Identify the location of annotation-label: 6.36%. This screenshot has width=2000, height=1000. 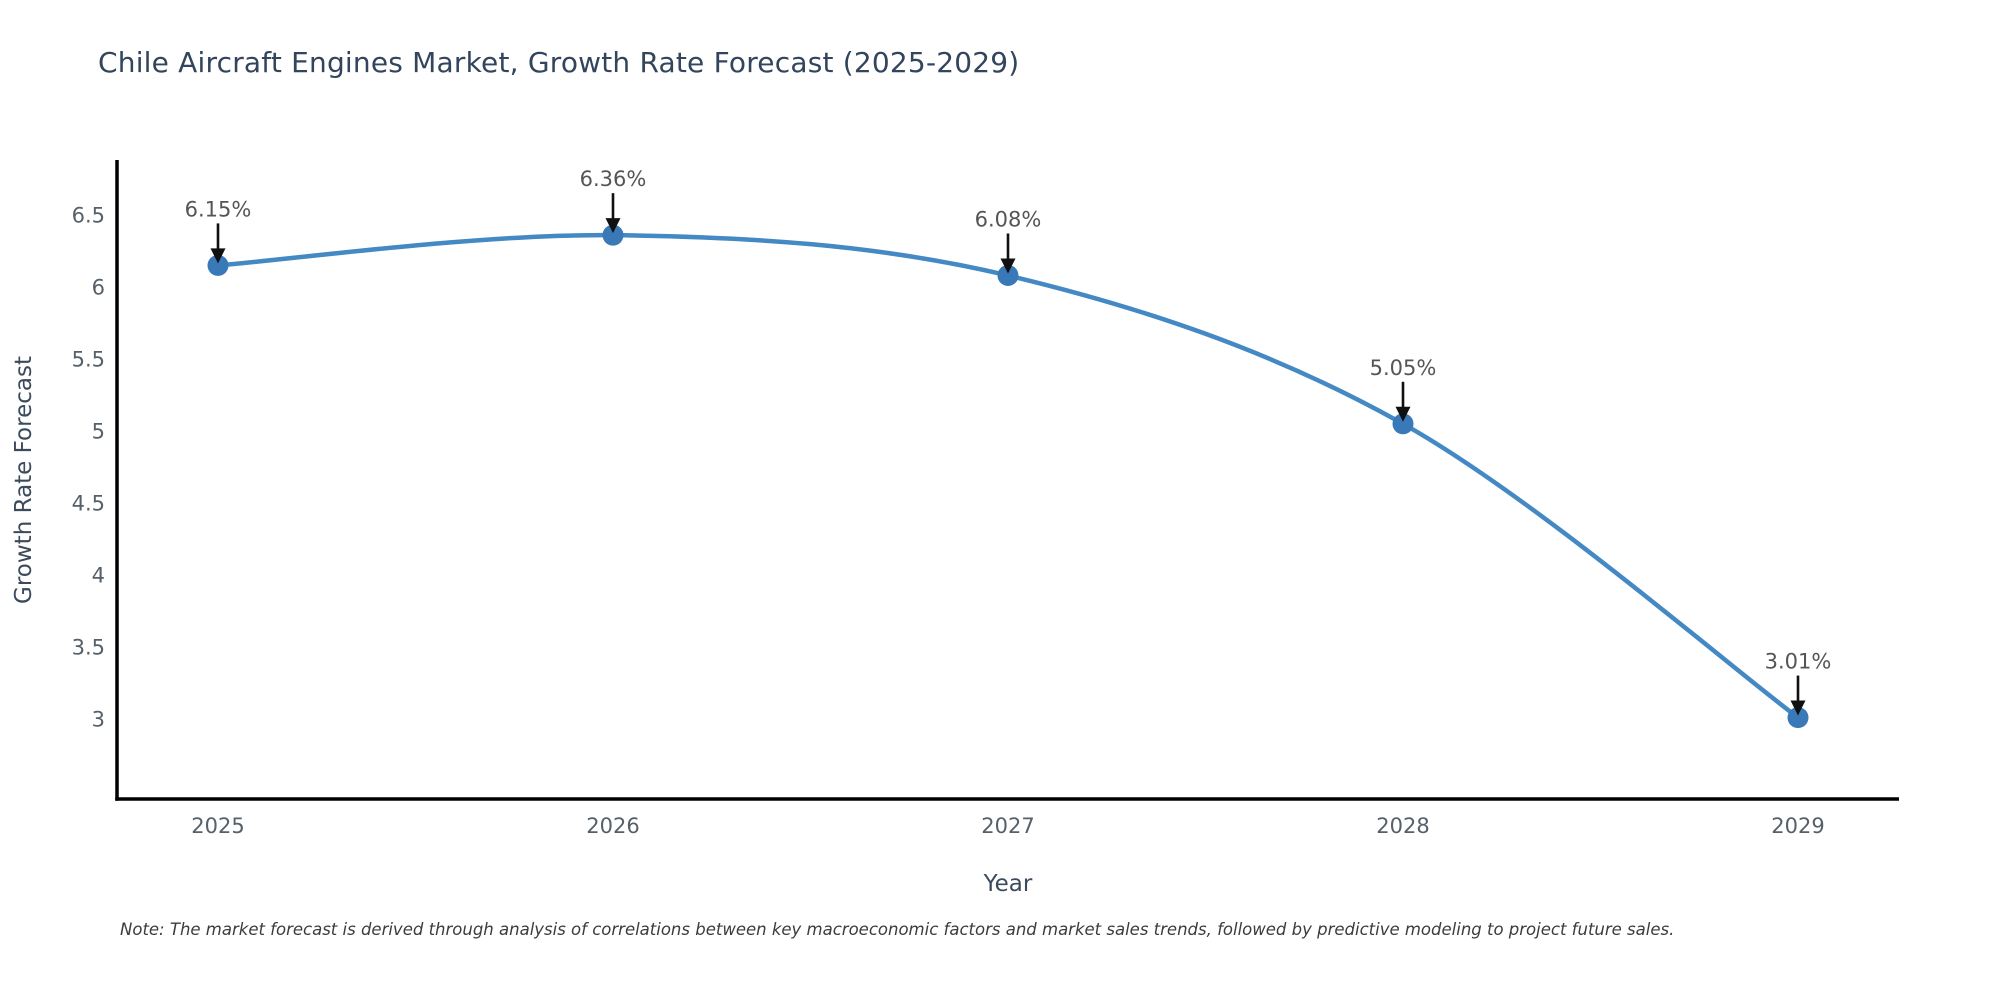
(613, 179).